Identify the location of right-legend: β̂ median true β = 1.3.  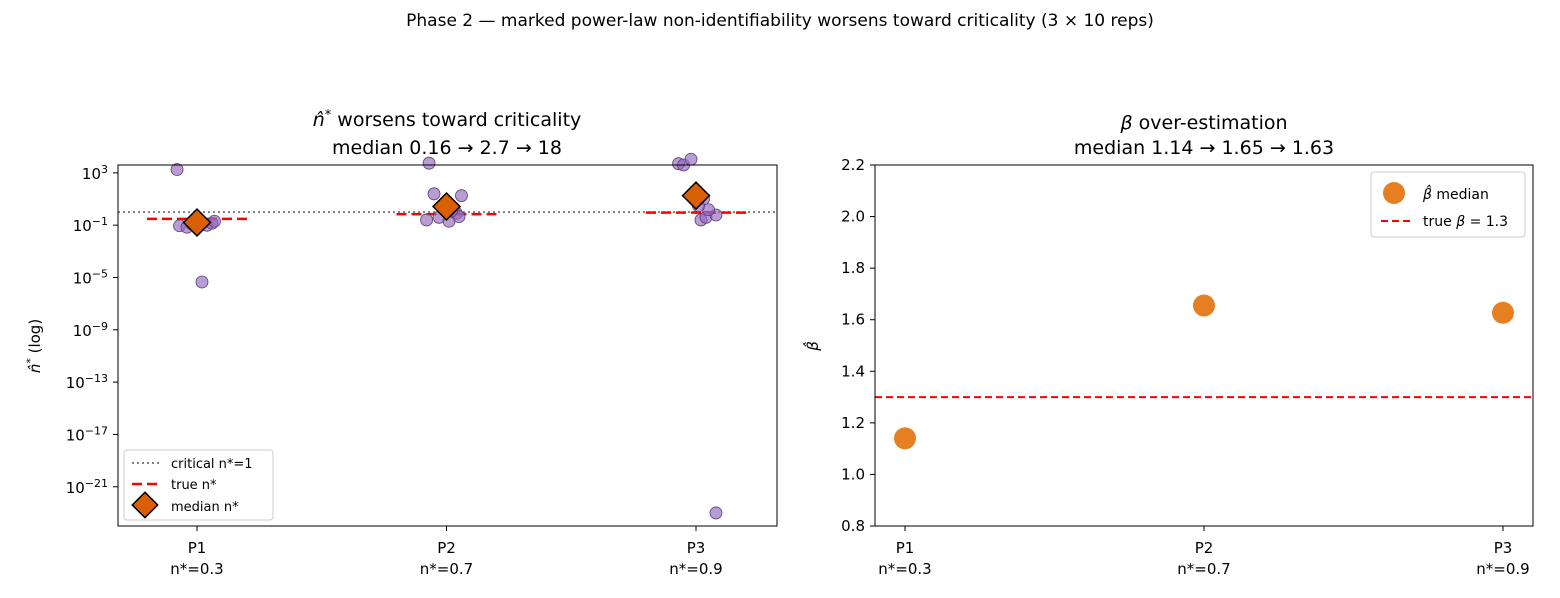
(1448, 204).